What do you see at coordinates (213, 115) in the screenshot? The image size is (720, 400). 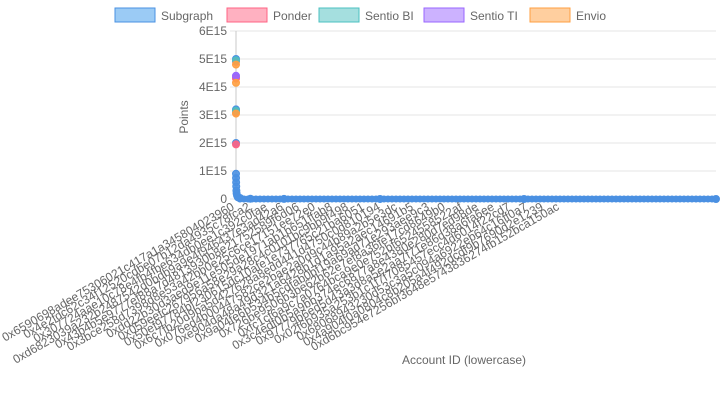 I see `y-tick-label: 3E15` at bounding box center [213, 115].